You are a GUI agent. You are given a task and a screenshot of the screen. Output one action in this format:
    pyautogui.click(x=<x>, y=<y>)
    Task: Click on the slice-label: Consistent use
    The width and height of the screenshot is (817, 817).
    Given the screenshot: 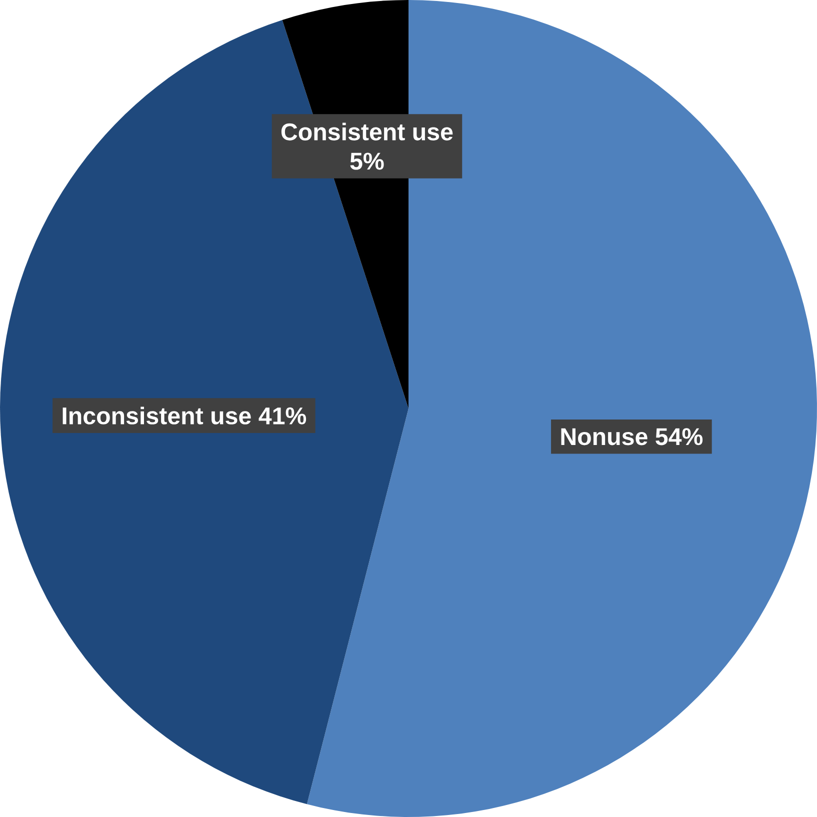 What is the action you would take?
    pyautogui.click(x=367, y=131)
    